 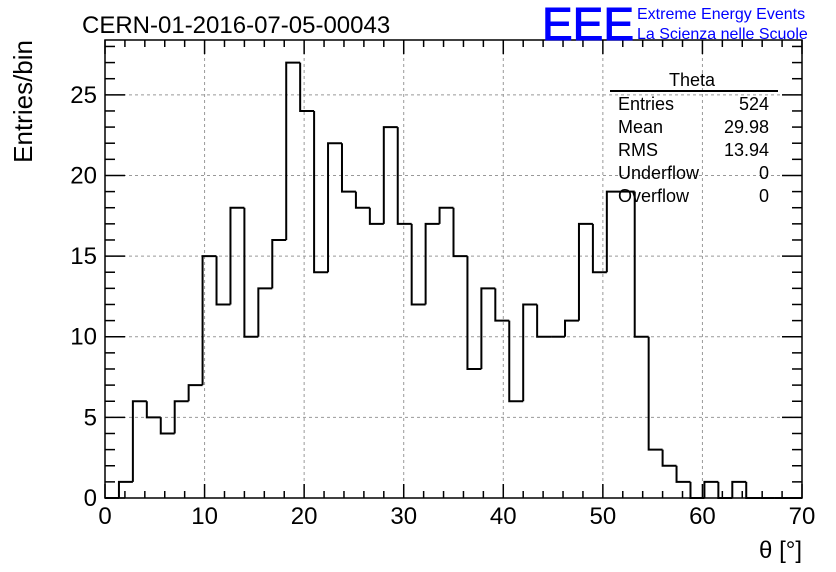 What do you see at coordinates (204, 516) in the screenshot?
I see `x-tick-label: 10` at bounding box center [204, 516].